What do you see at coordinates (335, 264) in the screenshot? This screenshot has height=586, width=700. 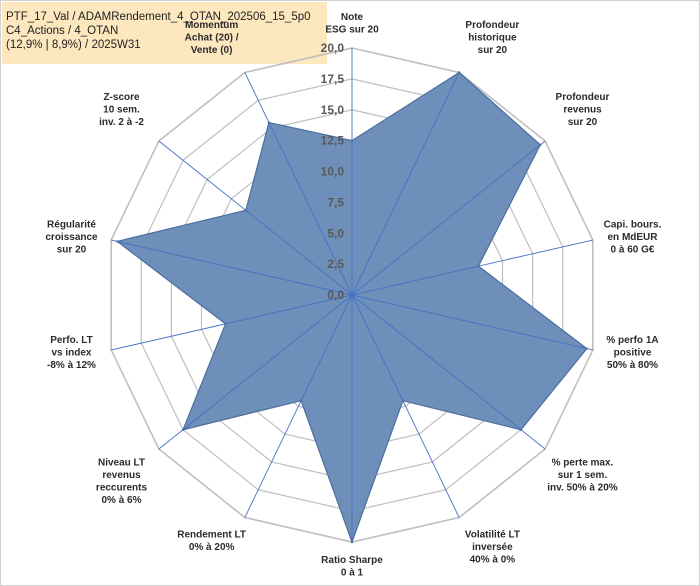 I see `tick-label-1: 2,5` at bounding box center [335, 264].